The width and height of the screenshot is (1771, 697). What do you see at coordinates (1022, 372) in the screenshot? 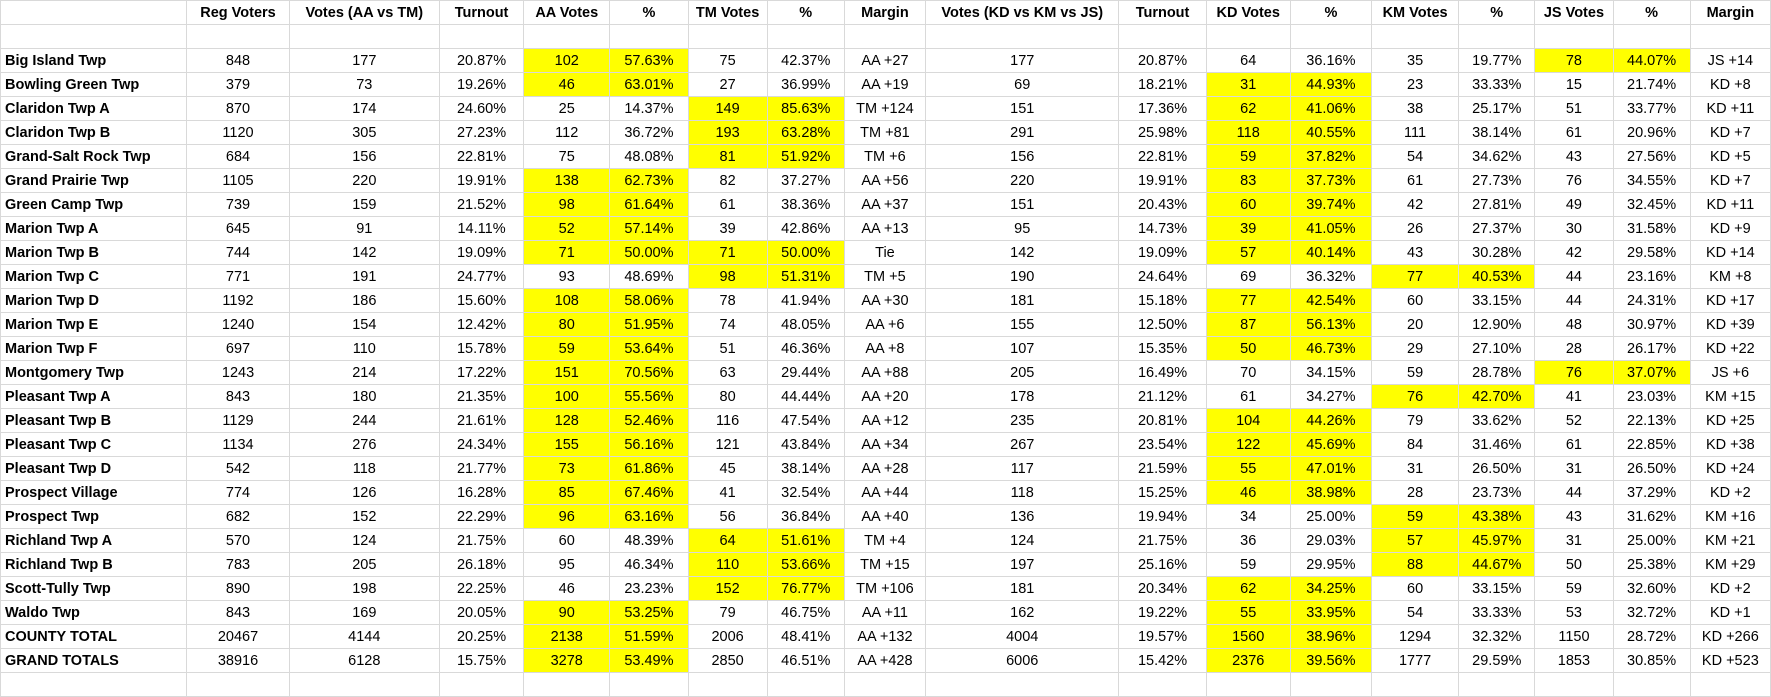
I see `cell: 205` at bounding box center [1022, 372].